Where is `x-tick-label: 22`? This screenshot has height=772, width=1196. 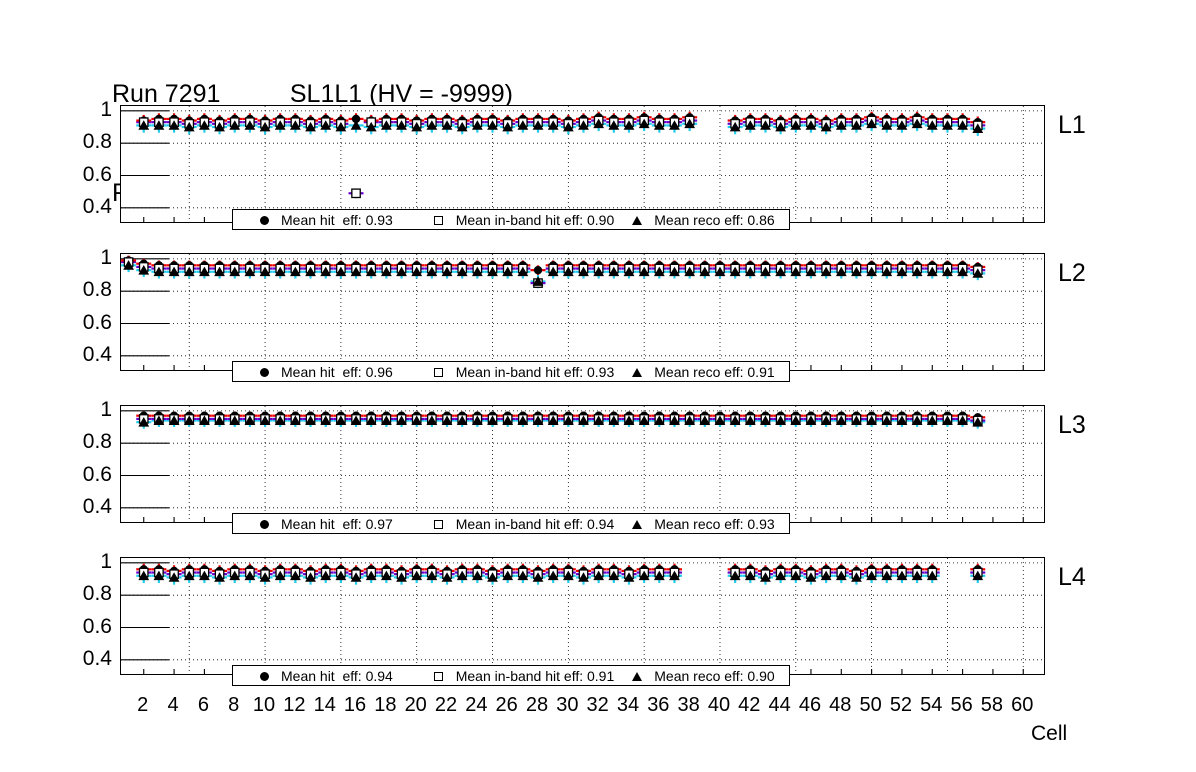 x-tick-label: 22 is located at coordinates (446, 705).